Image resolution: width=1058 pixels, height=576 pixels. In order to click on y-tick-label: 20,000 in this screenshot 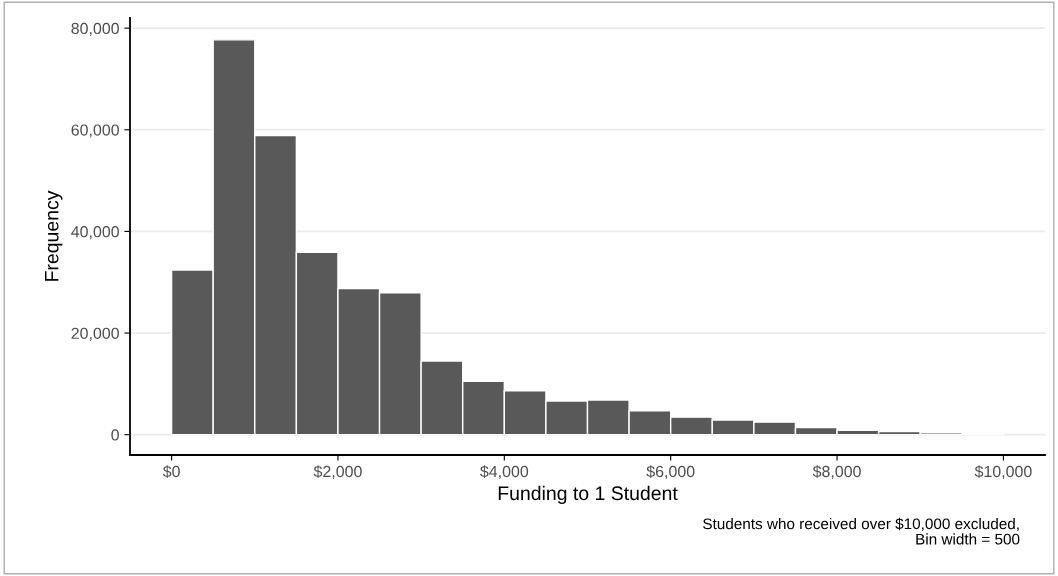, I will do `click(95, 334)`.